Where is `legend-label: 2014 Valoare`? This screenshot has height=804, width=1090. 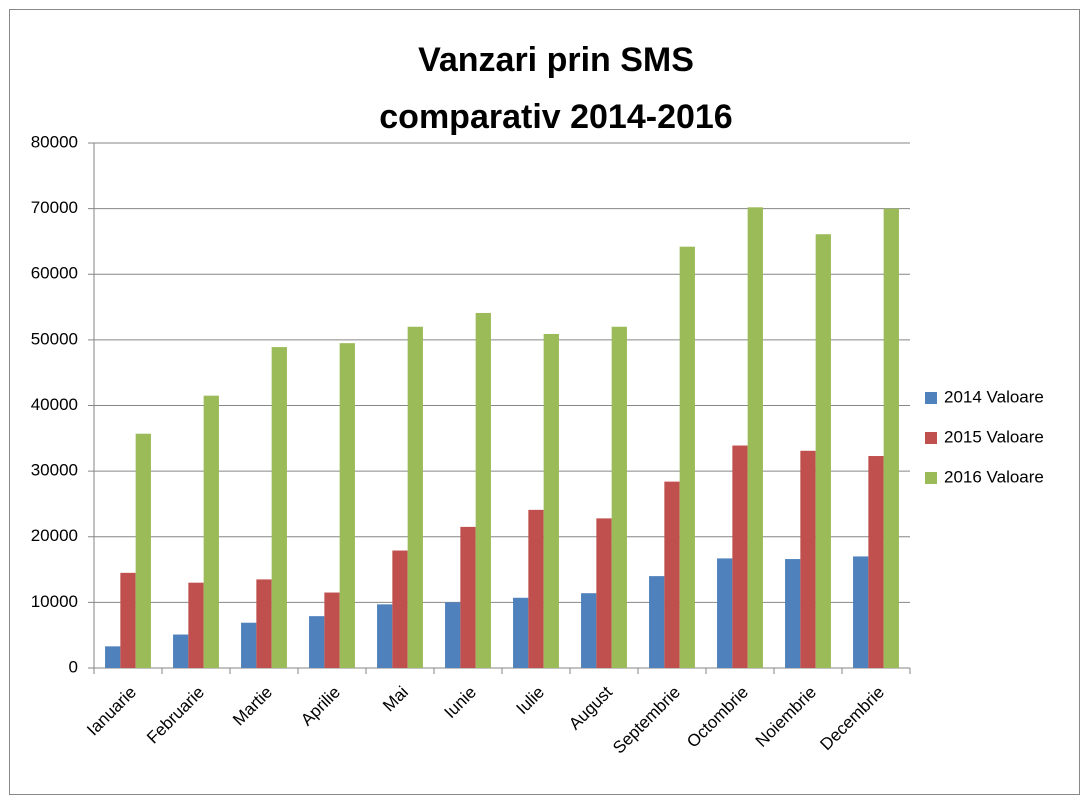 legend-label: 2014 Valoare is located at coordinates (994, 396).